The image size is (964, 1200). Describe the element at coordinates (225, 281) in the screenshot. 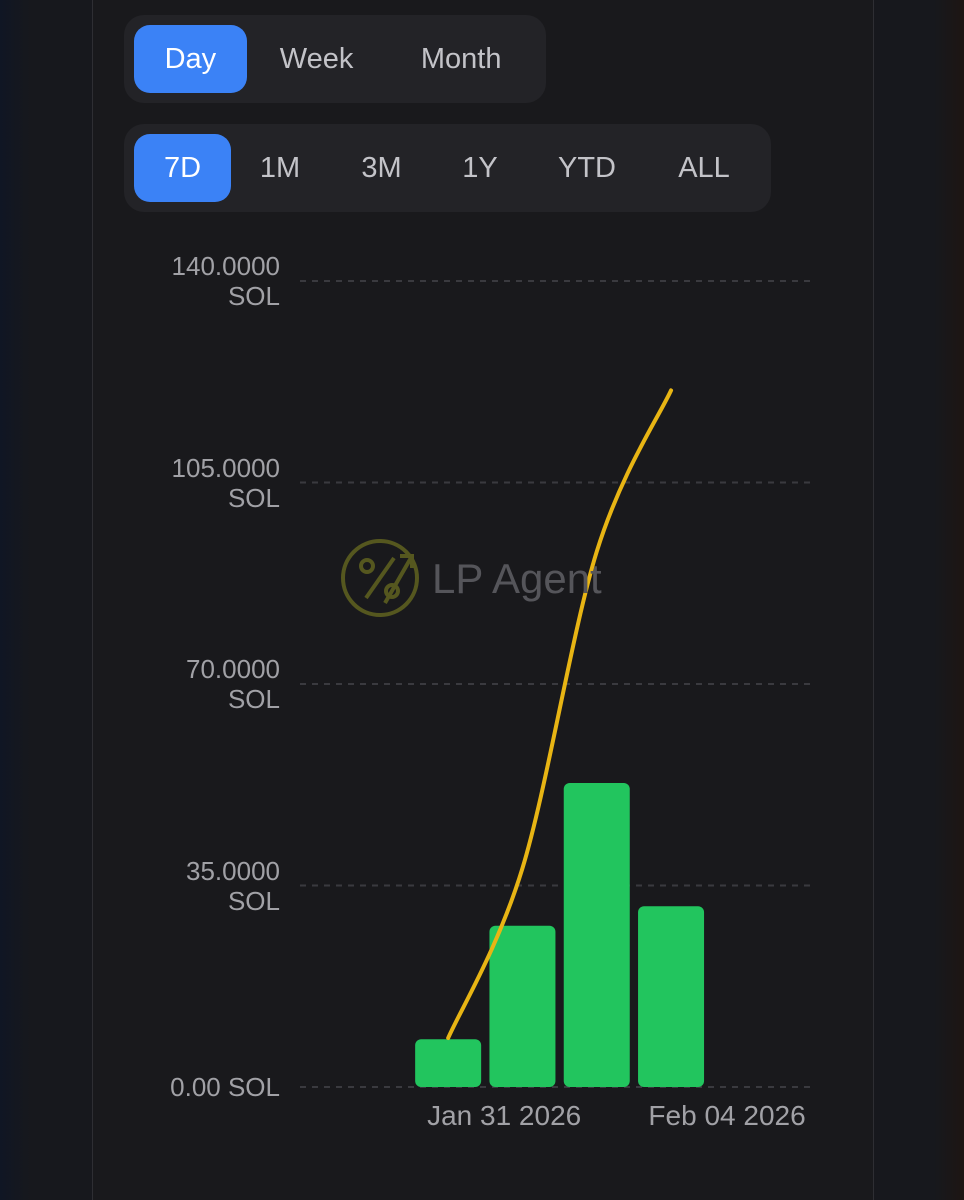

I see `y-tick-label: 140.0000 SOL` at that location.